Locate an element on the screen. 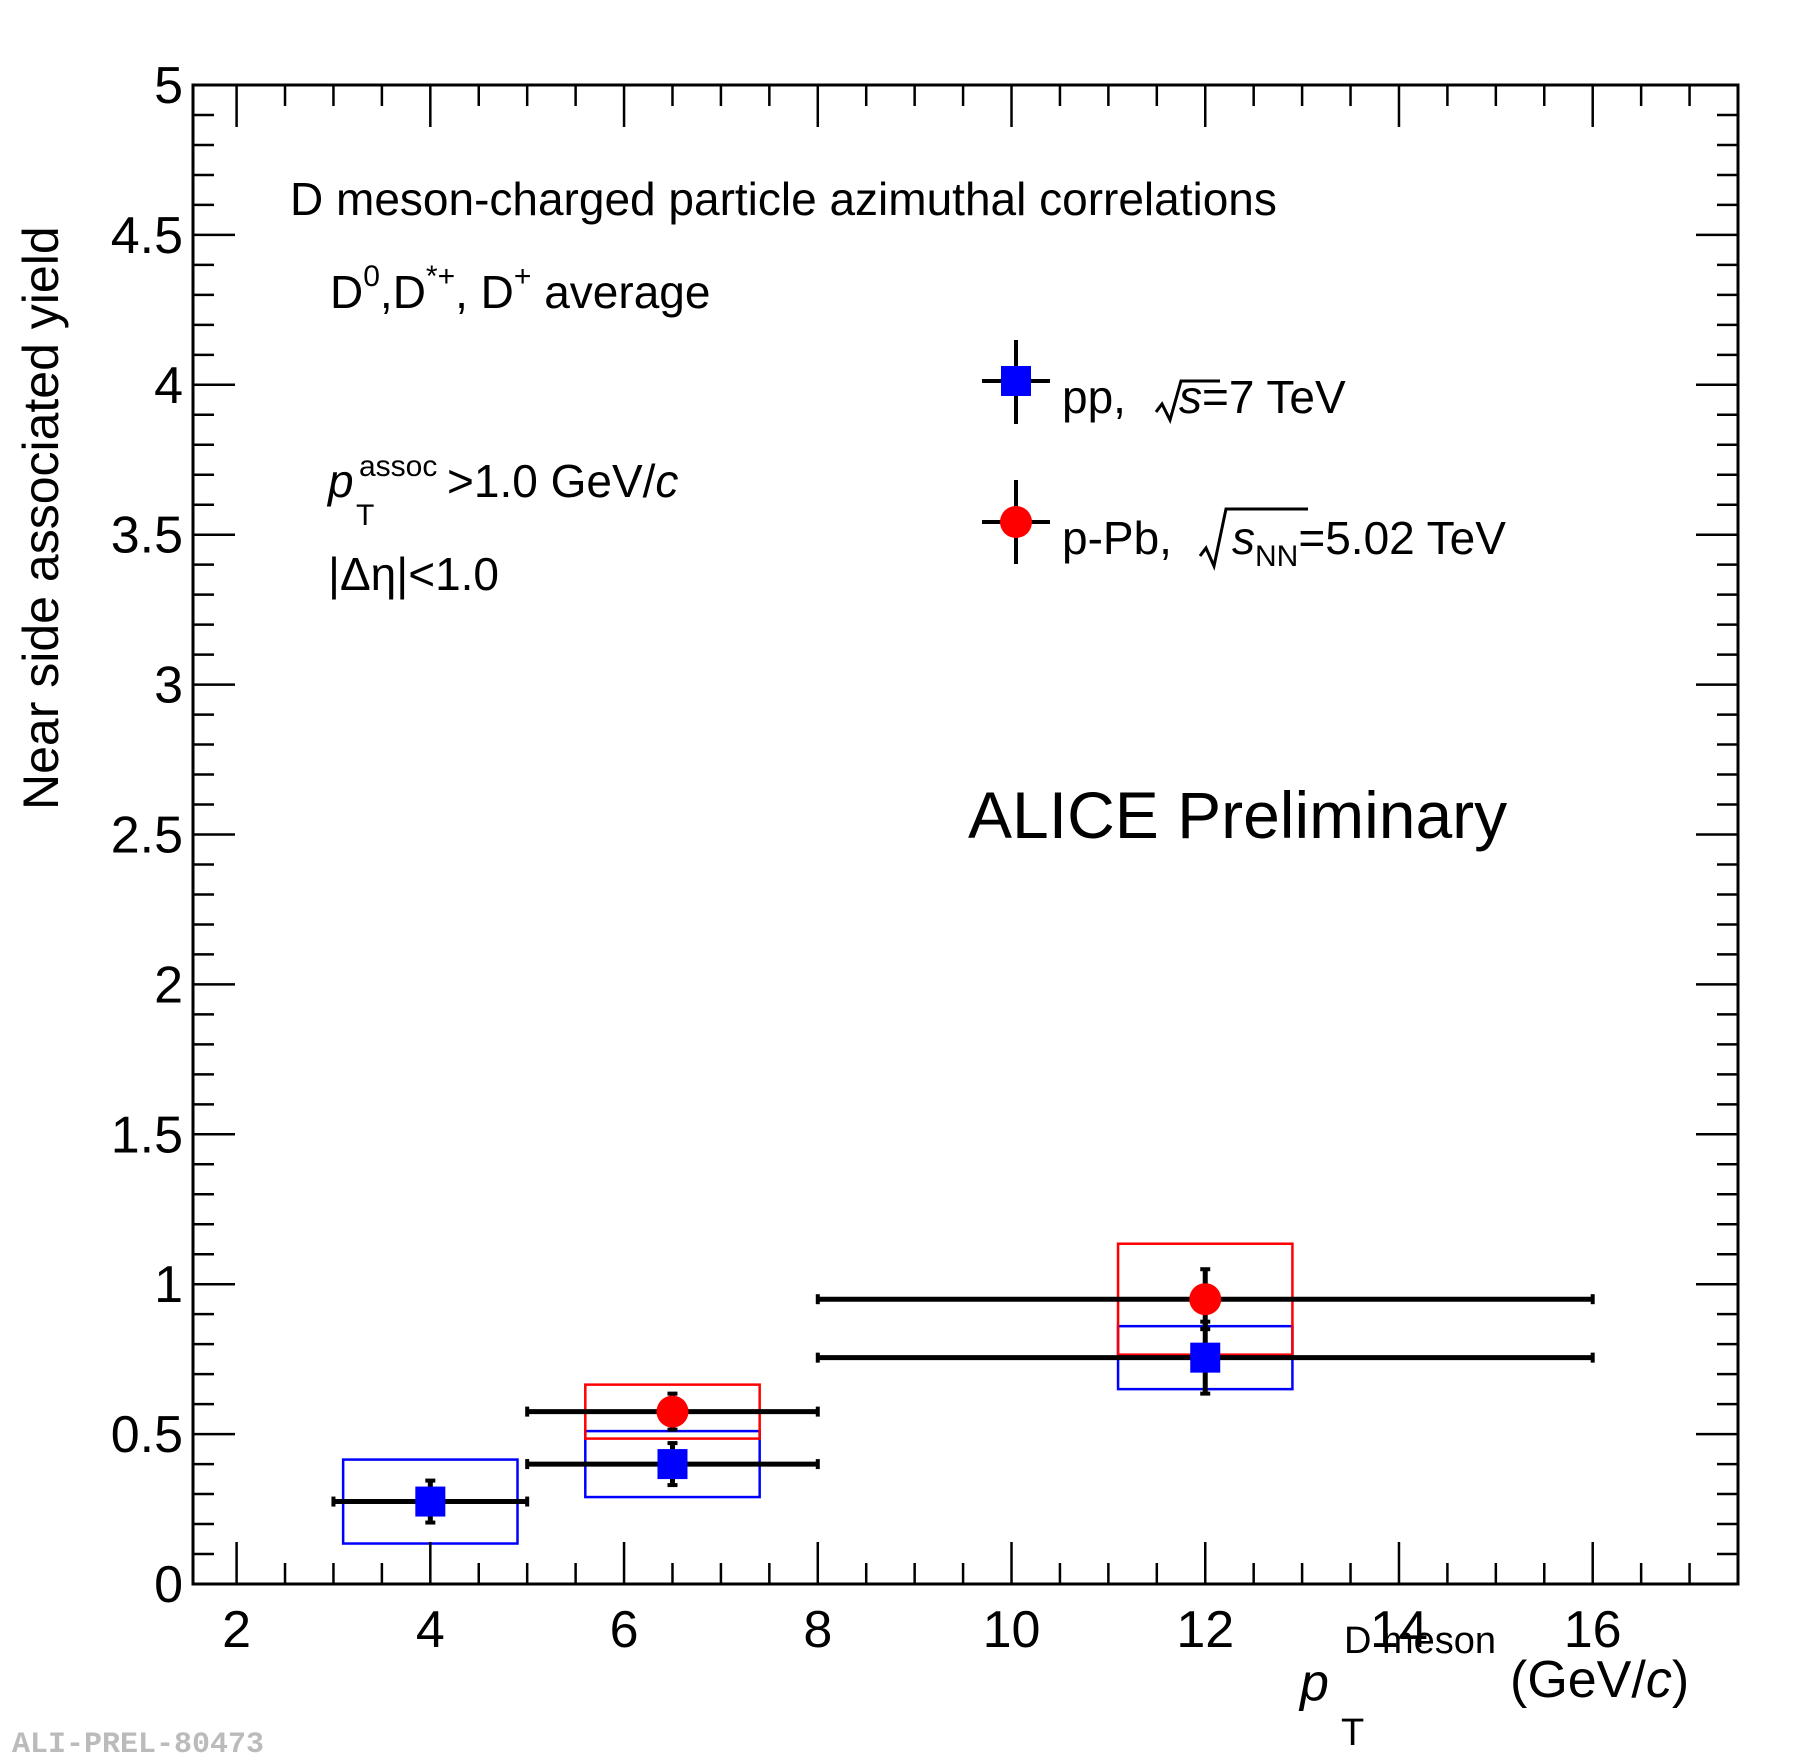  legend-entry-ppb: p-Pb, sNN=5.02 TeV is located at coordinates (1244, 526).